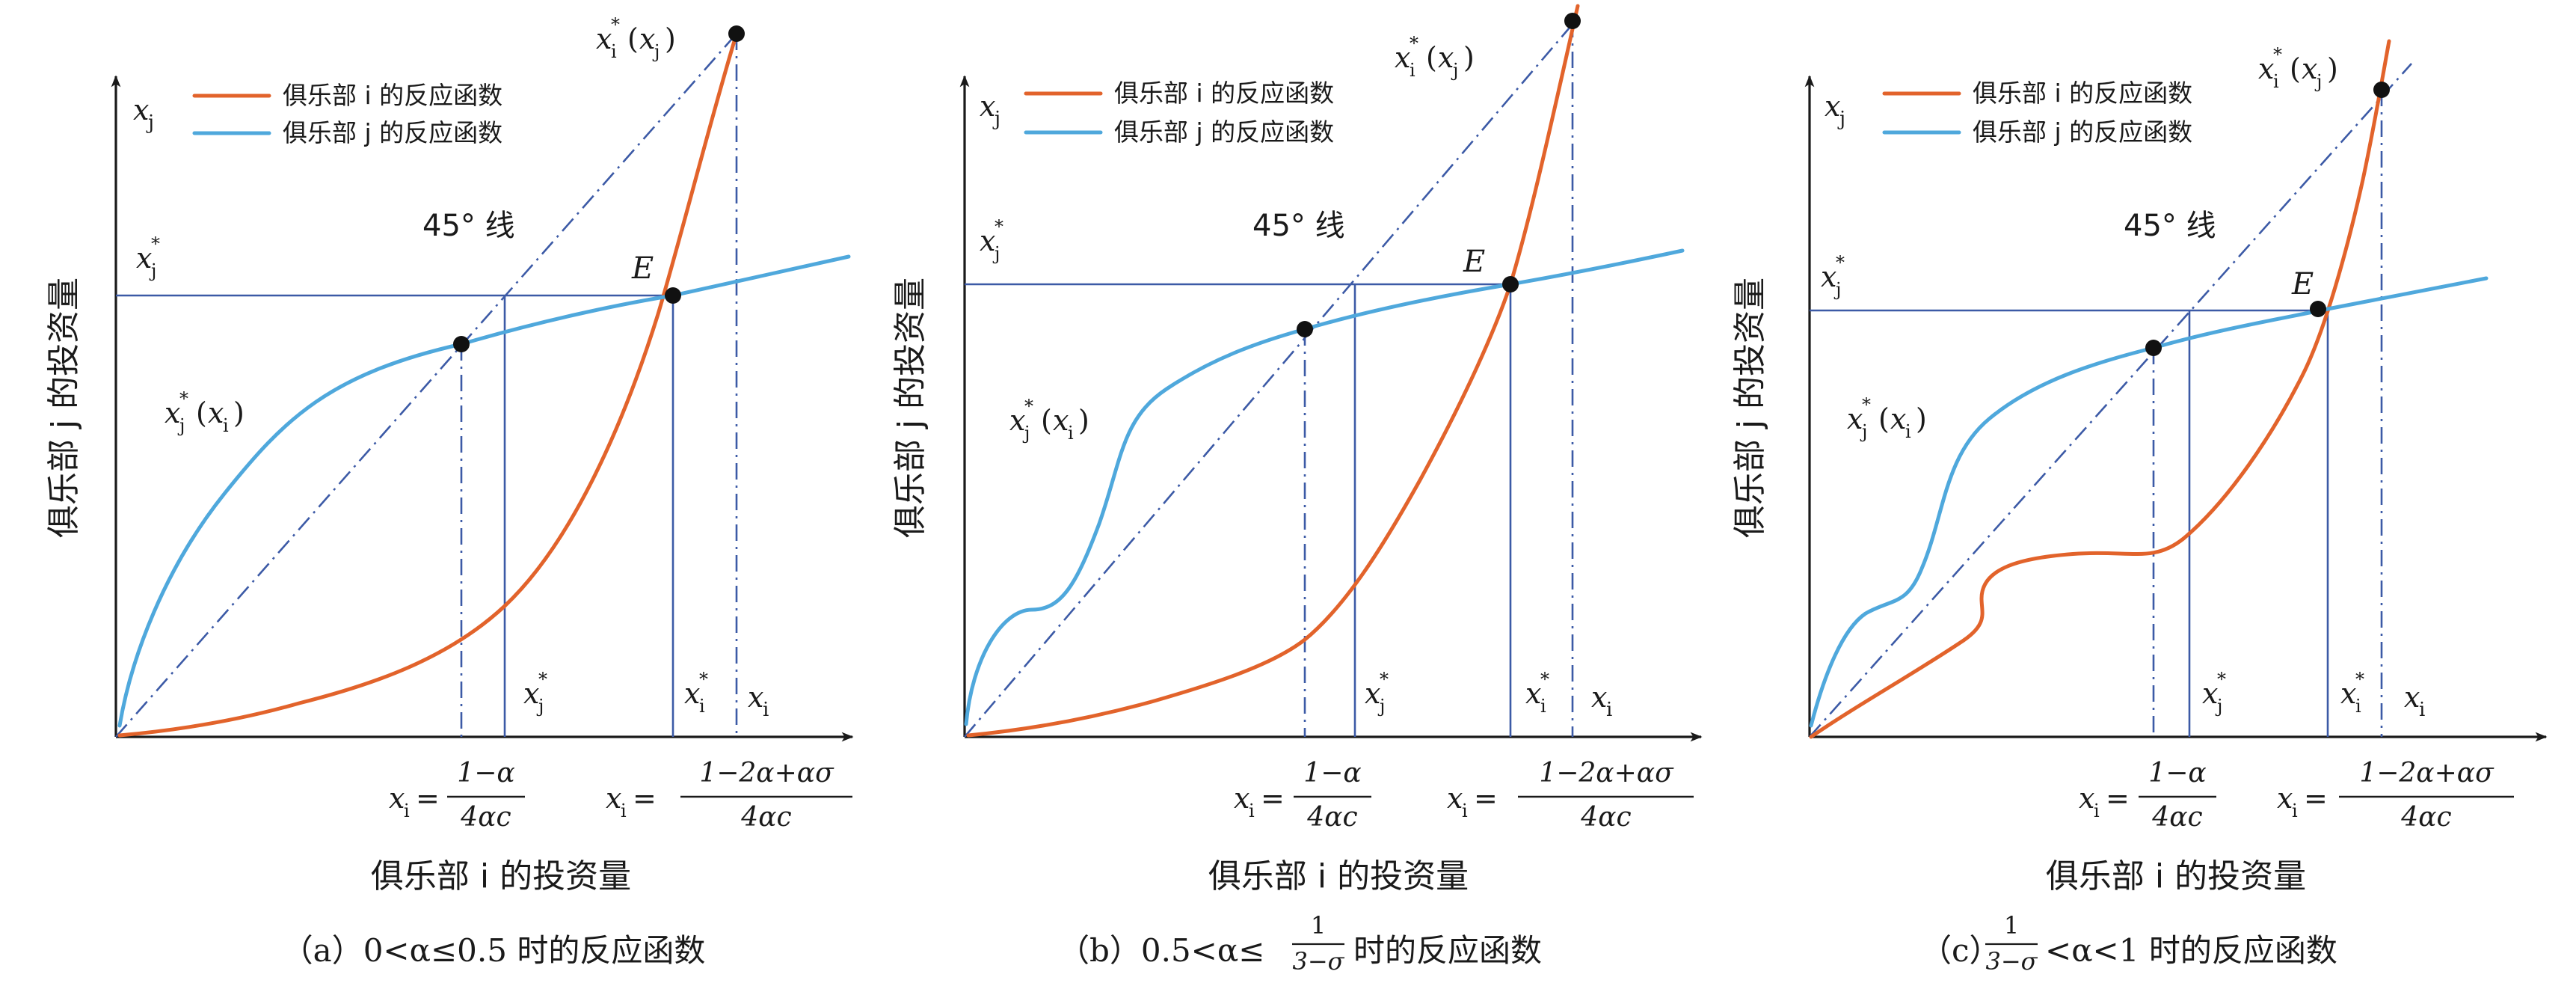  What do you see at coordinates (1332, 773) in the screenshot?
I see `formula-numerator: 1−α` at bounding box center [1332, 773].